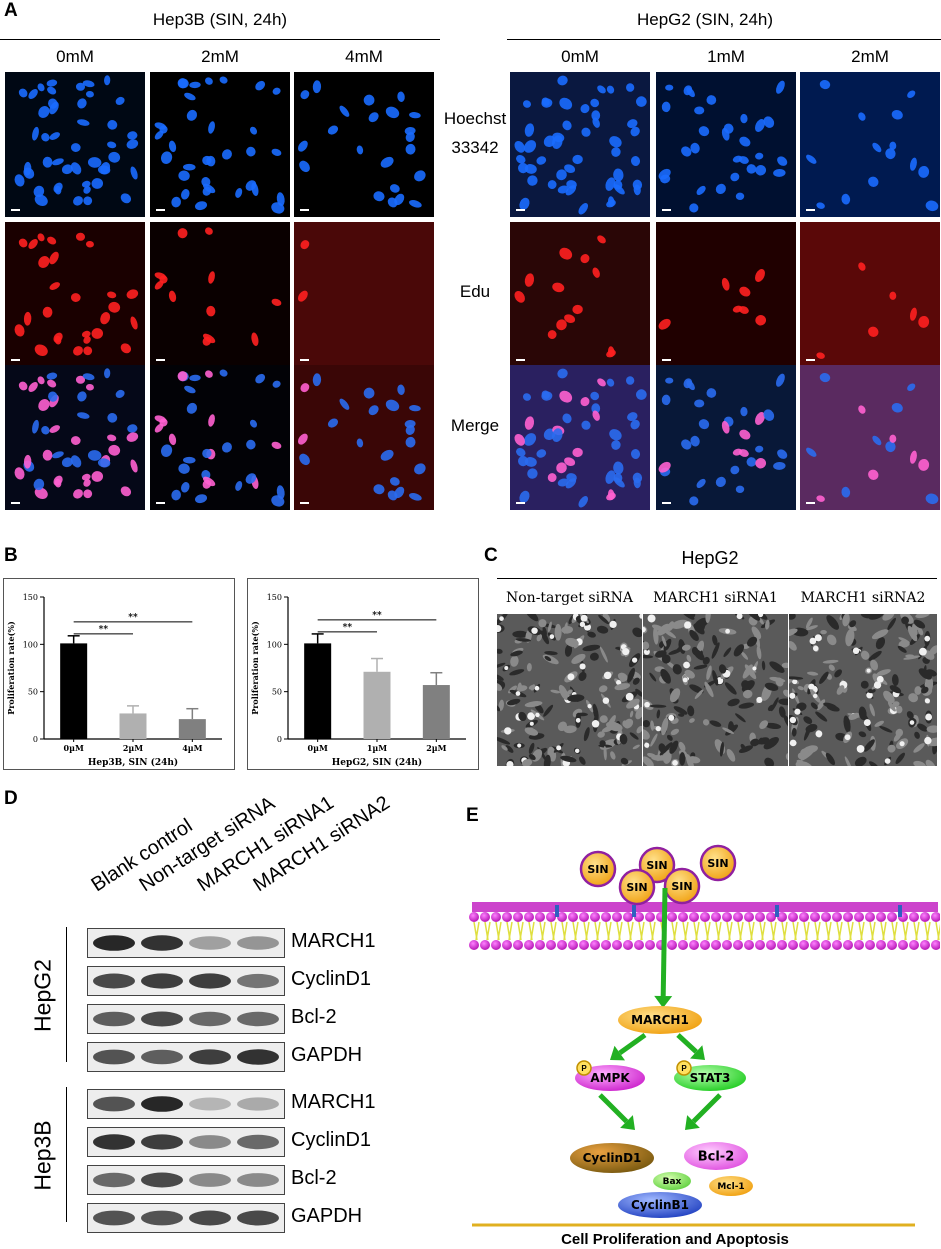 The height and width of the screenshot is (1249, 941). Describe the element at coordinates (475, 291) in the screenshot. I see `row-label-edu: Edu` at that location.